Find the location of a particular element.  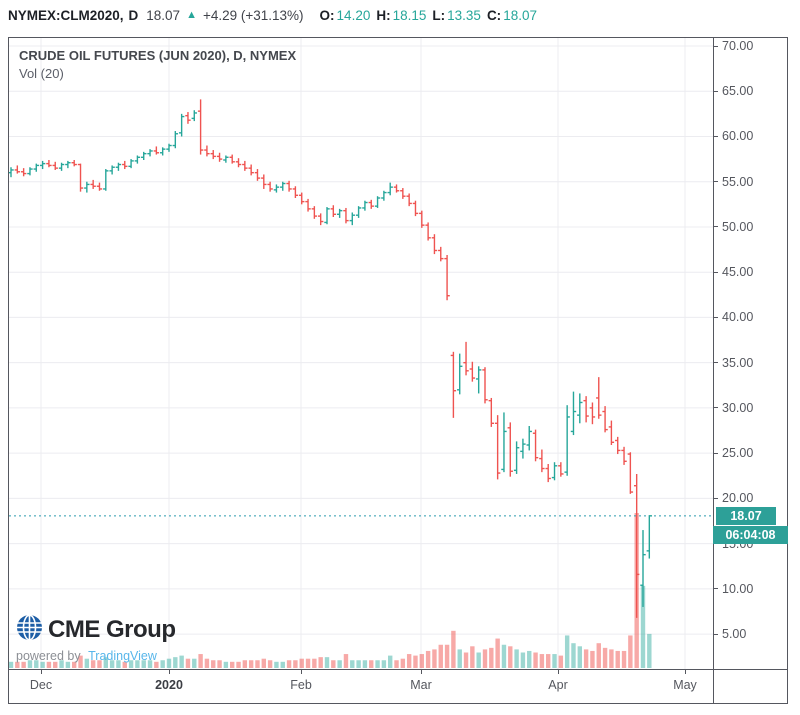

price-change: +4.29 (+31.13%) is located at coordinates (253, 15).